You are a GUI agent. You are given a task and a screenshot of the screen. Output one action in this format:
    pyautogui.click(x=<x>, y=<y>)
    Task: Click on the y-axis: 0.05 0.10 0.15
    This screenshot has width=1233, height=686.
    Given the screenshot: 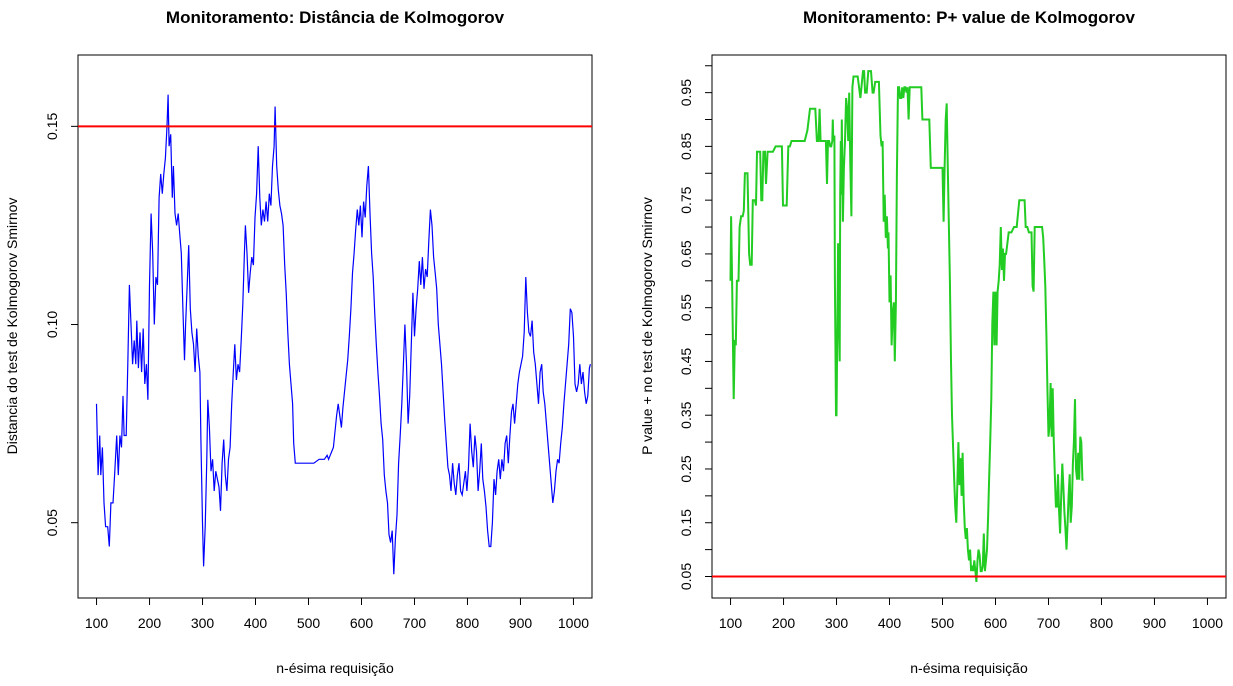 What is the action you would take?
    pyautogui.click(x=61, y=324)
    